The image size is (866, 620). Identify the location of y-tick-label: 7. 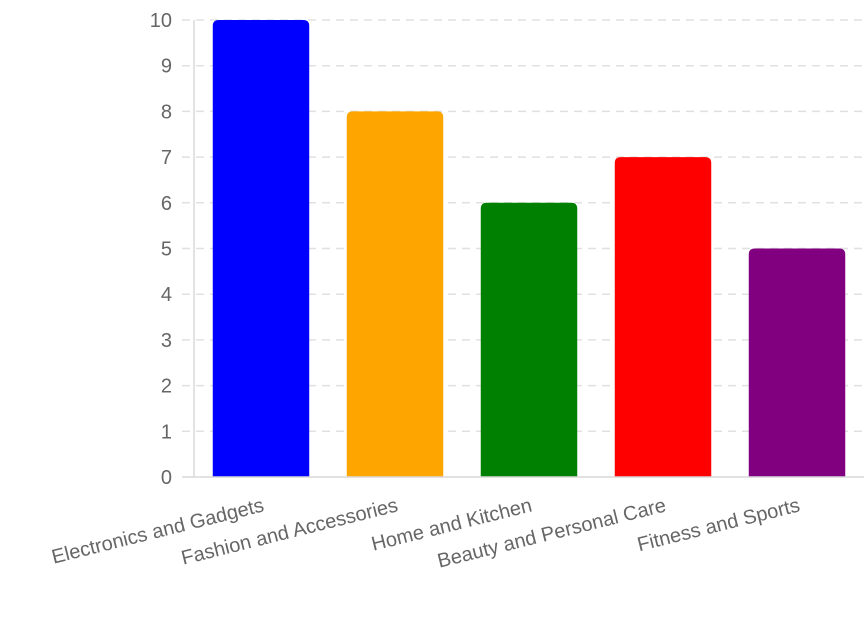
(166, 158).